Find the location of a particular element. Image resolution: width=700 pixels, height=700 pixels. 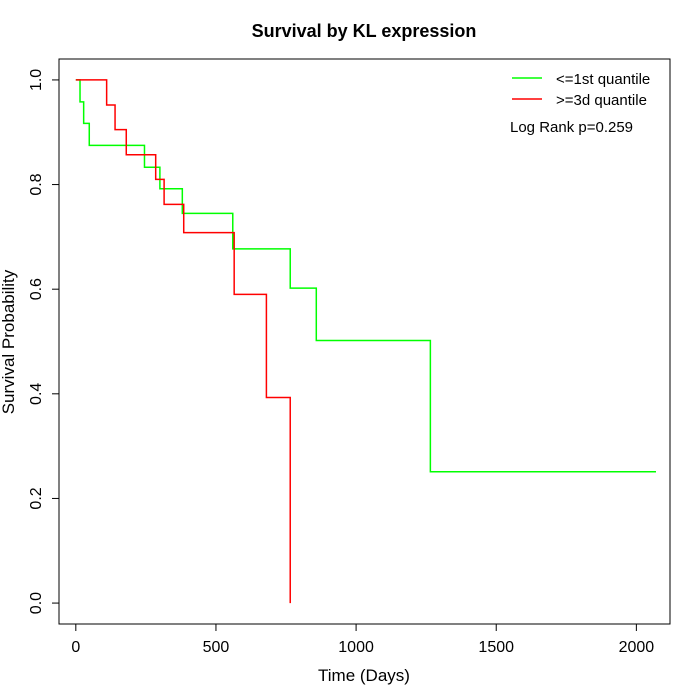

x-tick-label: 500 is located at coordinates (216, 647).